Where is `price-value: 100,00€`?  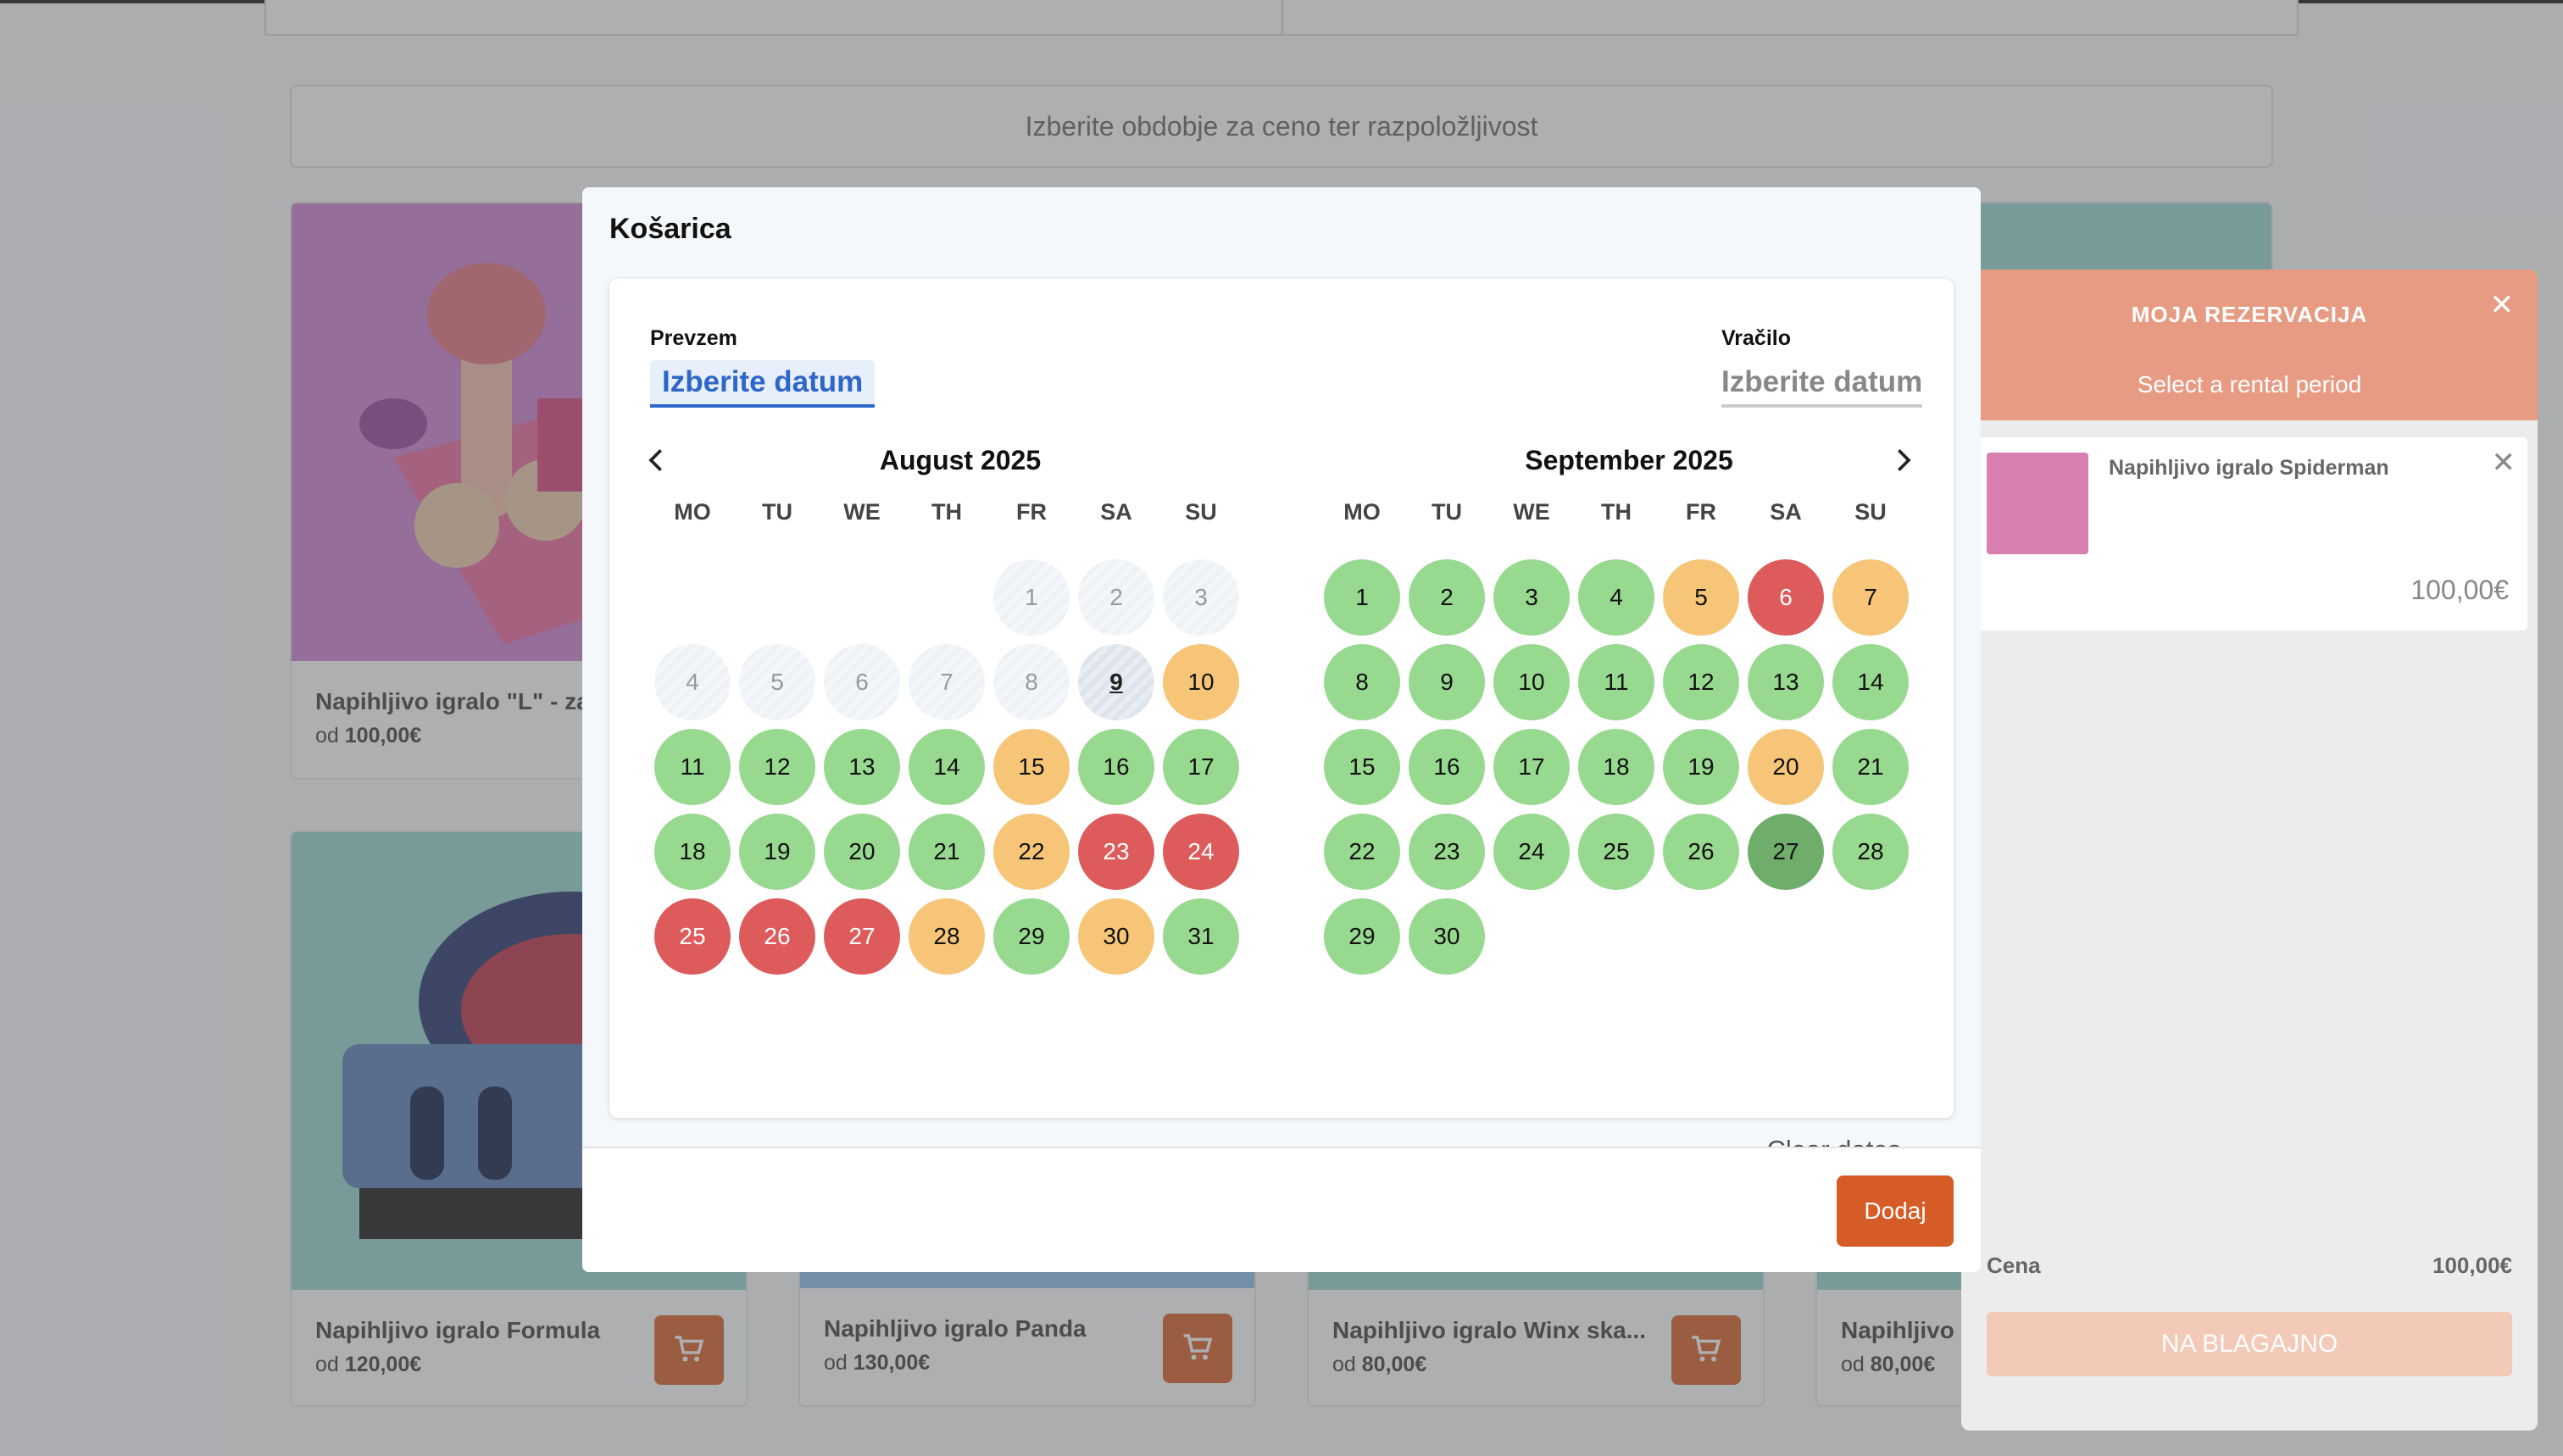
price-value: 100,00€ is located at coordinates (383, 736).